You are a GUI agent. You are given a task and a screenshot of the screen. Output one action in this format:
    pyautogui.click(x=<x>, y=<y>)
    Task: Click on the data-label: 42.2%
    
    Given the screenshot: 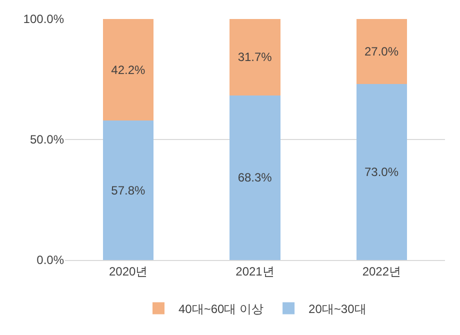 What is the action you would take?
    pyautogui.click(x=128, y=69)
    